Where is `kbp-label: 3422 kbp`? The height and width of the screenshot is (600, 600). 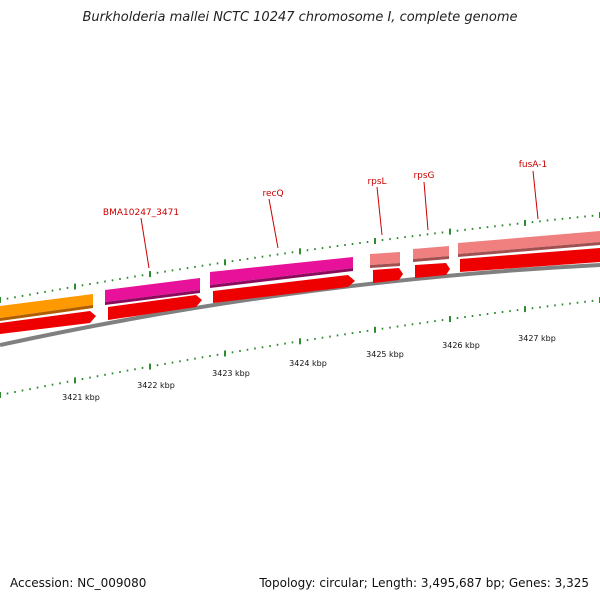
kbp-label: 3422 kbp is located at coordinates (156, 385).